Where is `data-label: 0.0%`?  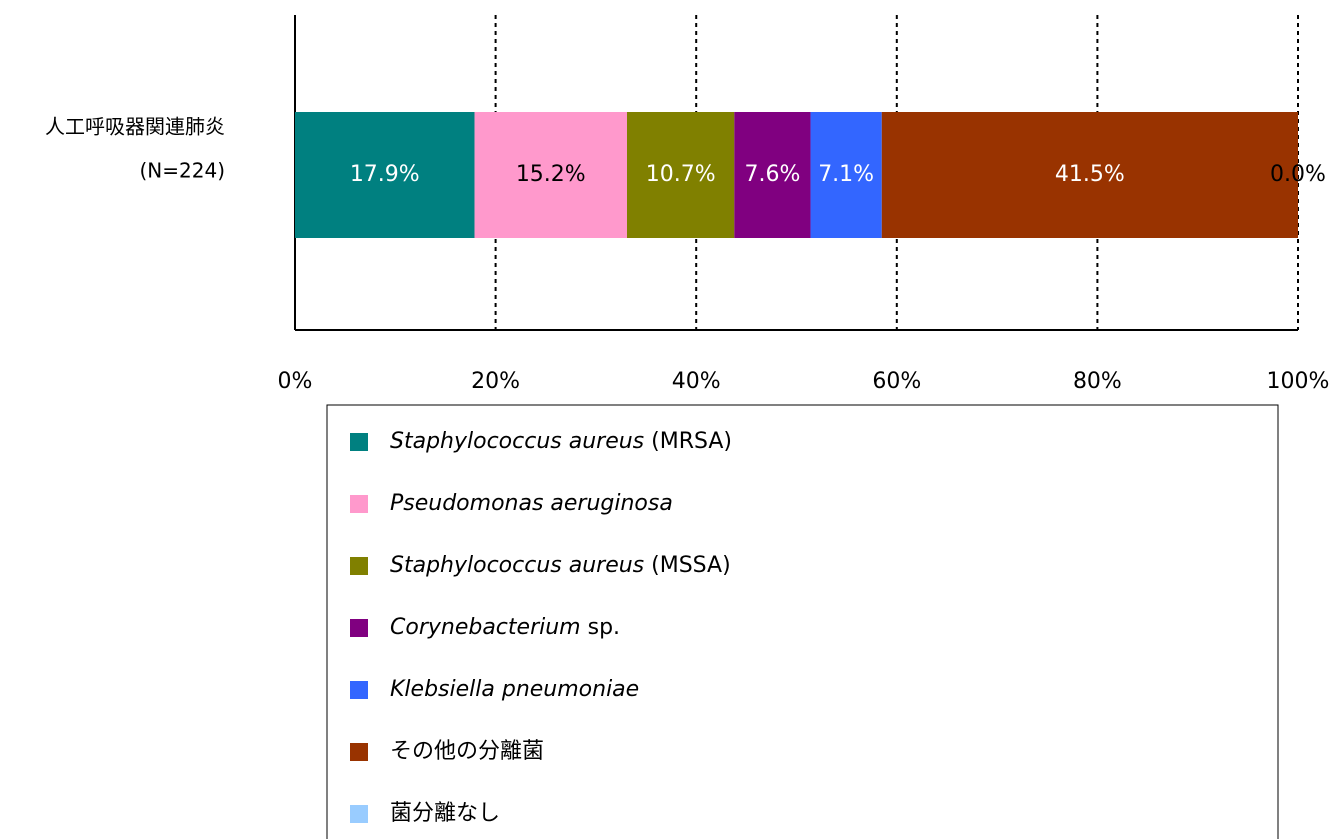
data-label: 0.0% is located at coordinates (1298, 174).